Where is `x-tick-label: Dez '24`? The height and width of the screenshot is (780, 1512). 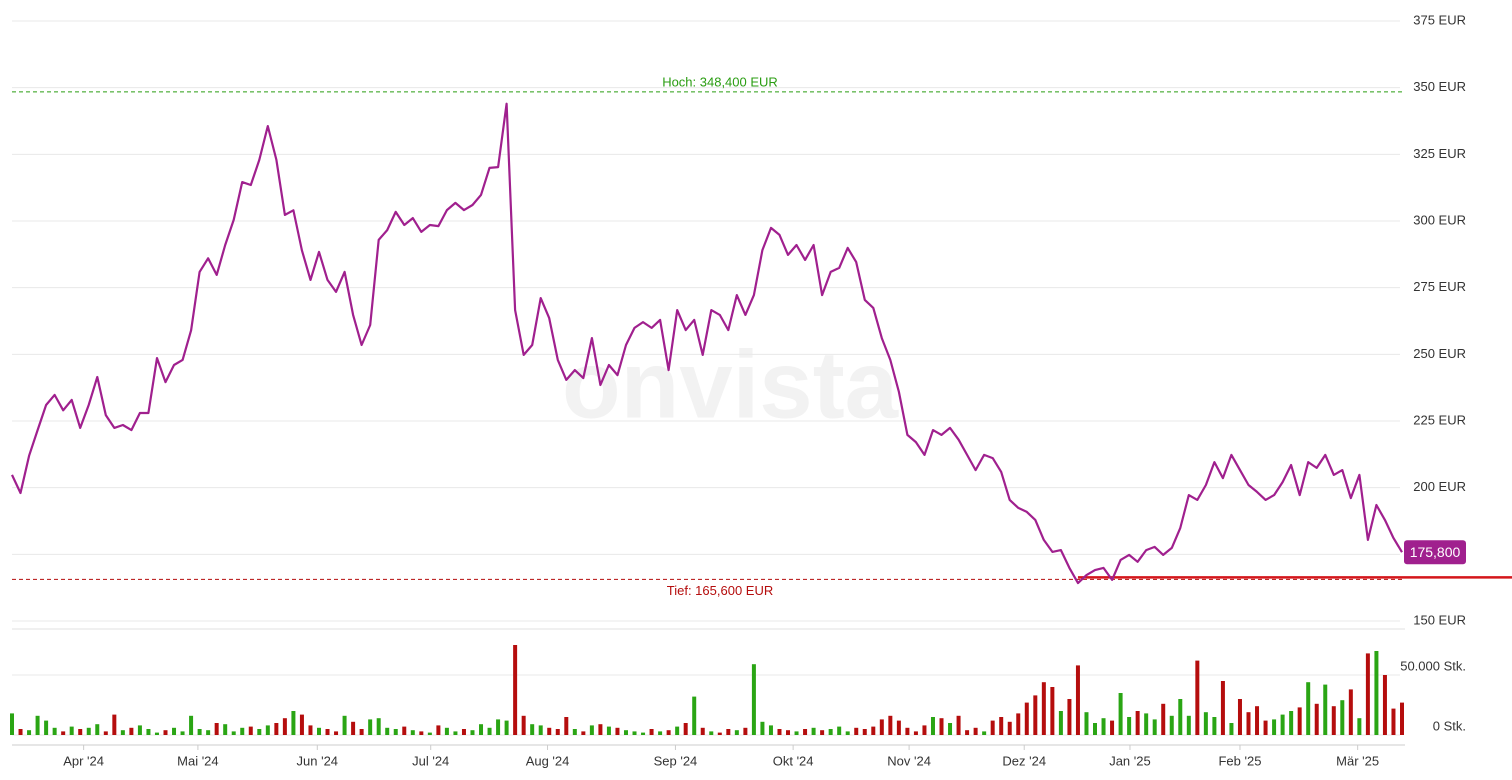
x-tick-label: Dez '24 is located at coordinates (1024, 760).